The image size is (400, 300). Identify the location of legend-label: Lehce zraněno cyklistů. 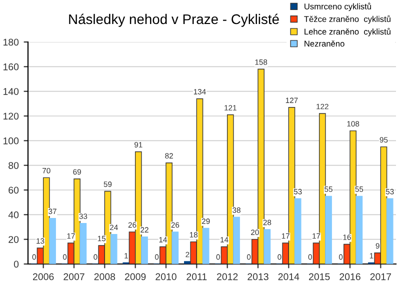
(347, 32).